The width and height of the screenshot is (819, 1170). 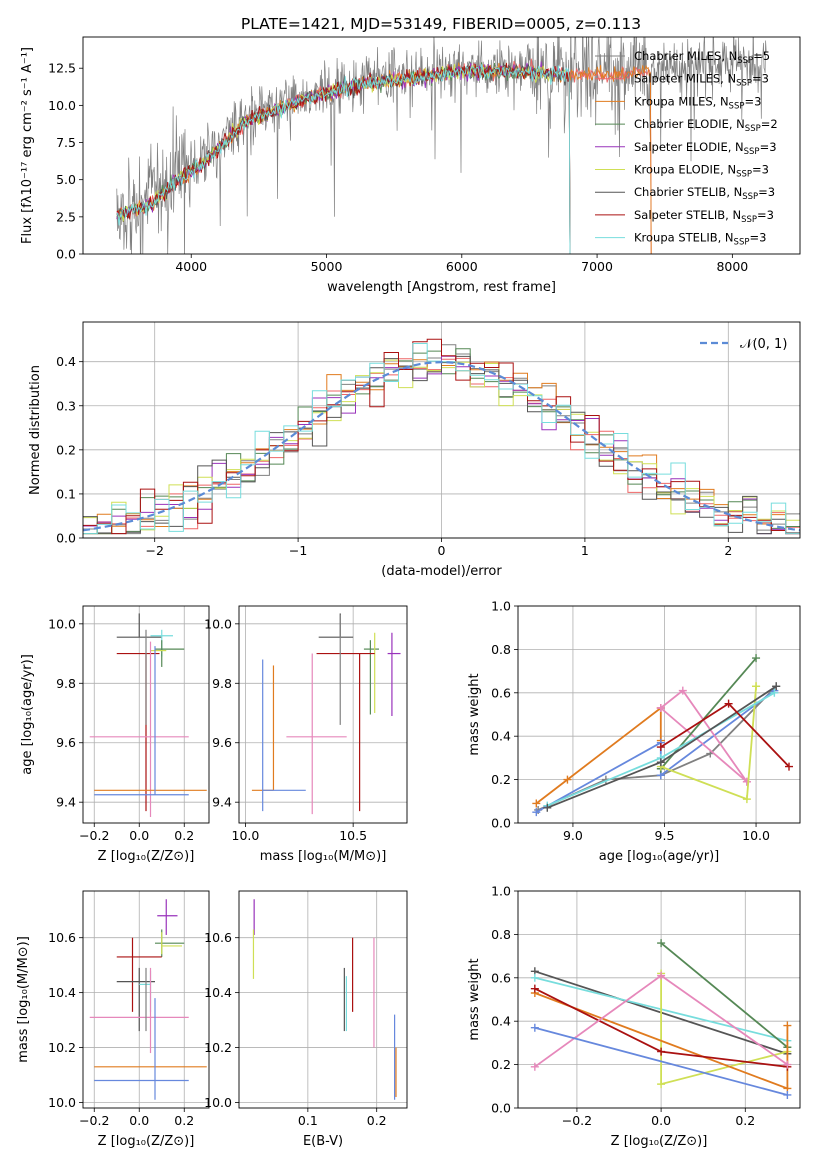 What do you see at coordinates (761, 56) in the screenshot?
I see `legend-tail: =5` at bounding box center [761, 56].